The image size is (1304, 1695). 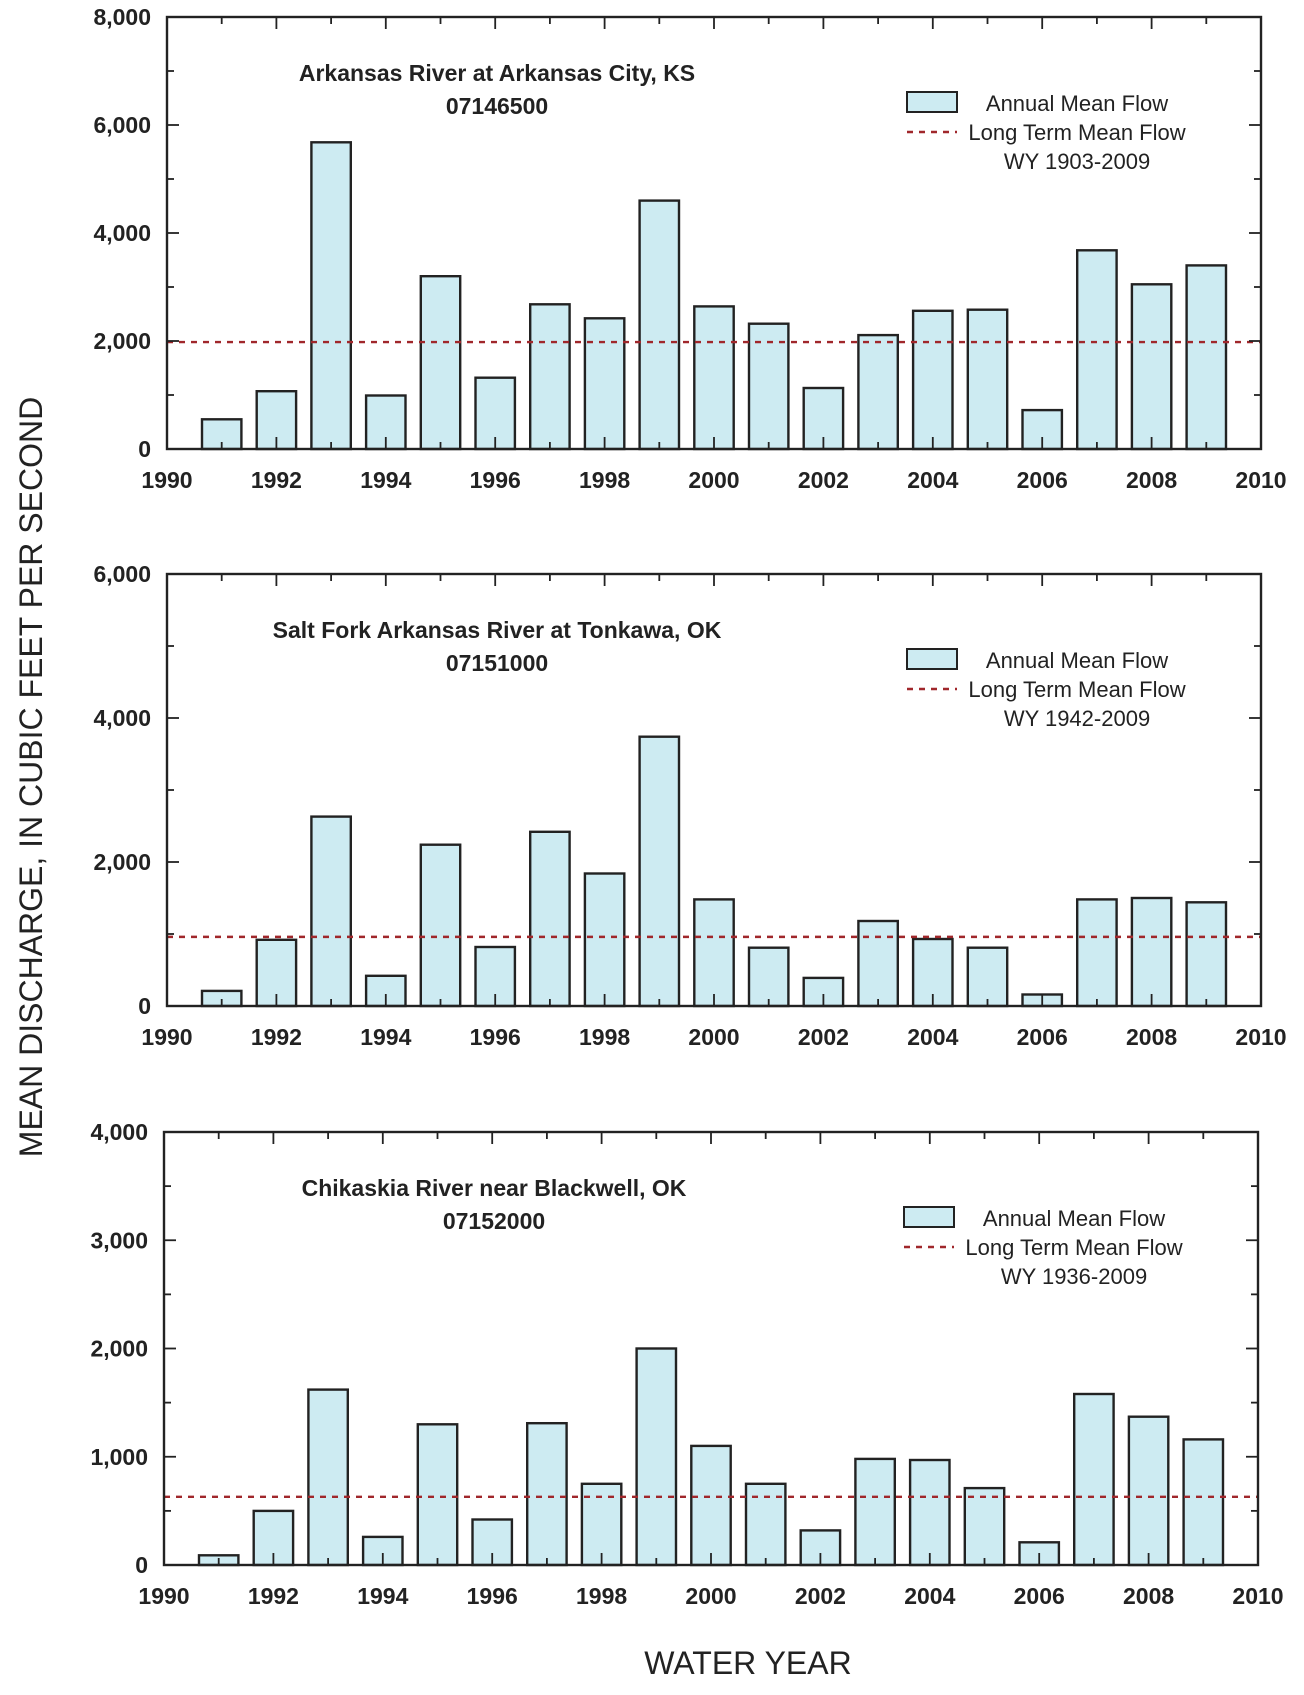 What do you see at coordinates (497, 73) in the screenshot?
I see `chart-title: Arkansas River at Arkansas City, KS` at bounding box center [497, 73].